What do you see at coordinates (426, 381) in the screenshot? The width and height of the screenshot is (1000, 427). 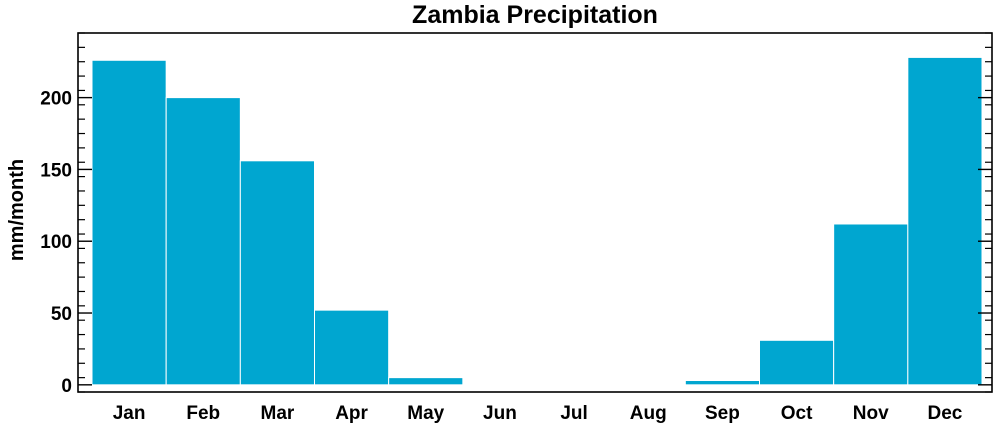 I see `bar-may` at bounding box center [426, 381].